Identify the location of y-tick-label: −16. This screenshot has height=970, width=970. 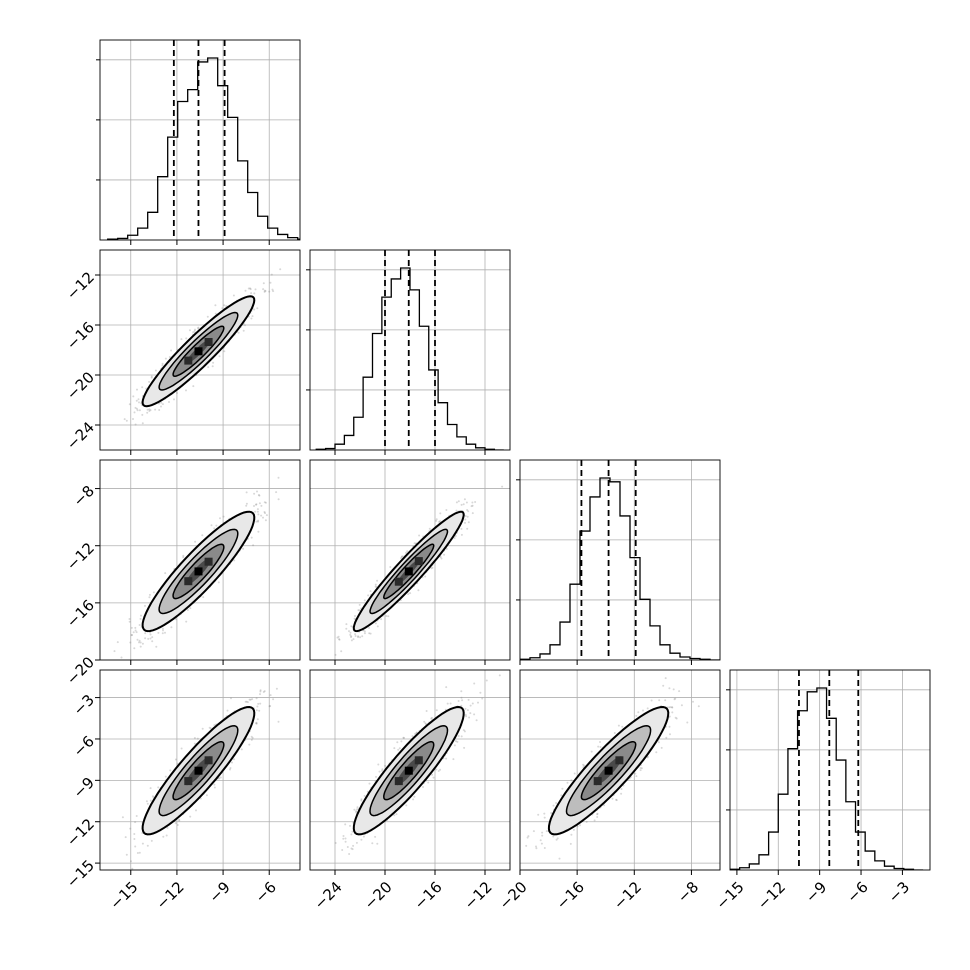
(80, 335).